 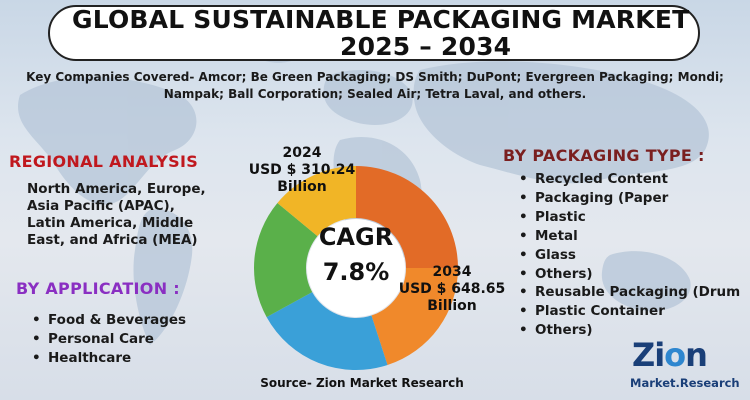 I want to click on market-size-2034-year: 2034, so click(x=452, y=272).